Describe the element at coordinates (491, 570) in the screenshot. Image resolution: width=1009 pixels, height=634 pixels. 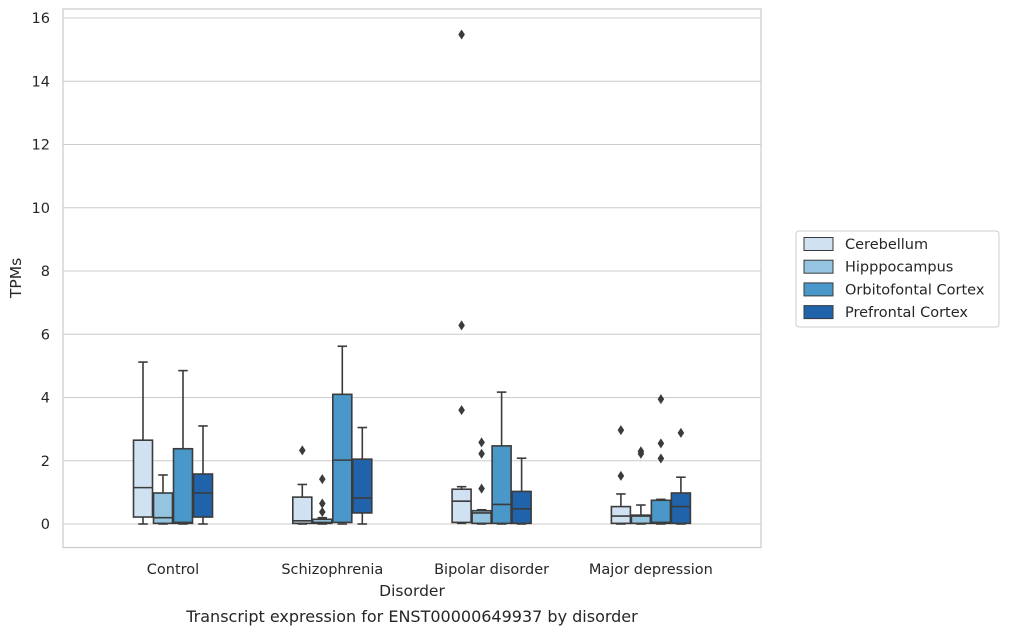
I see `x-tick-label: Bipolar disorder` at that location.